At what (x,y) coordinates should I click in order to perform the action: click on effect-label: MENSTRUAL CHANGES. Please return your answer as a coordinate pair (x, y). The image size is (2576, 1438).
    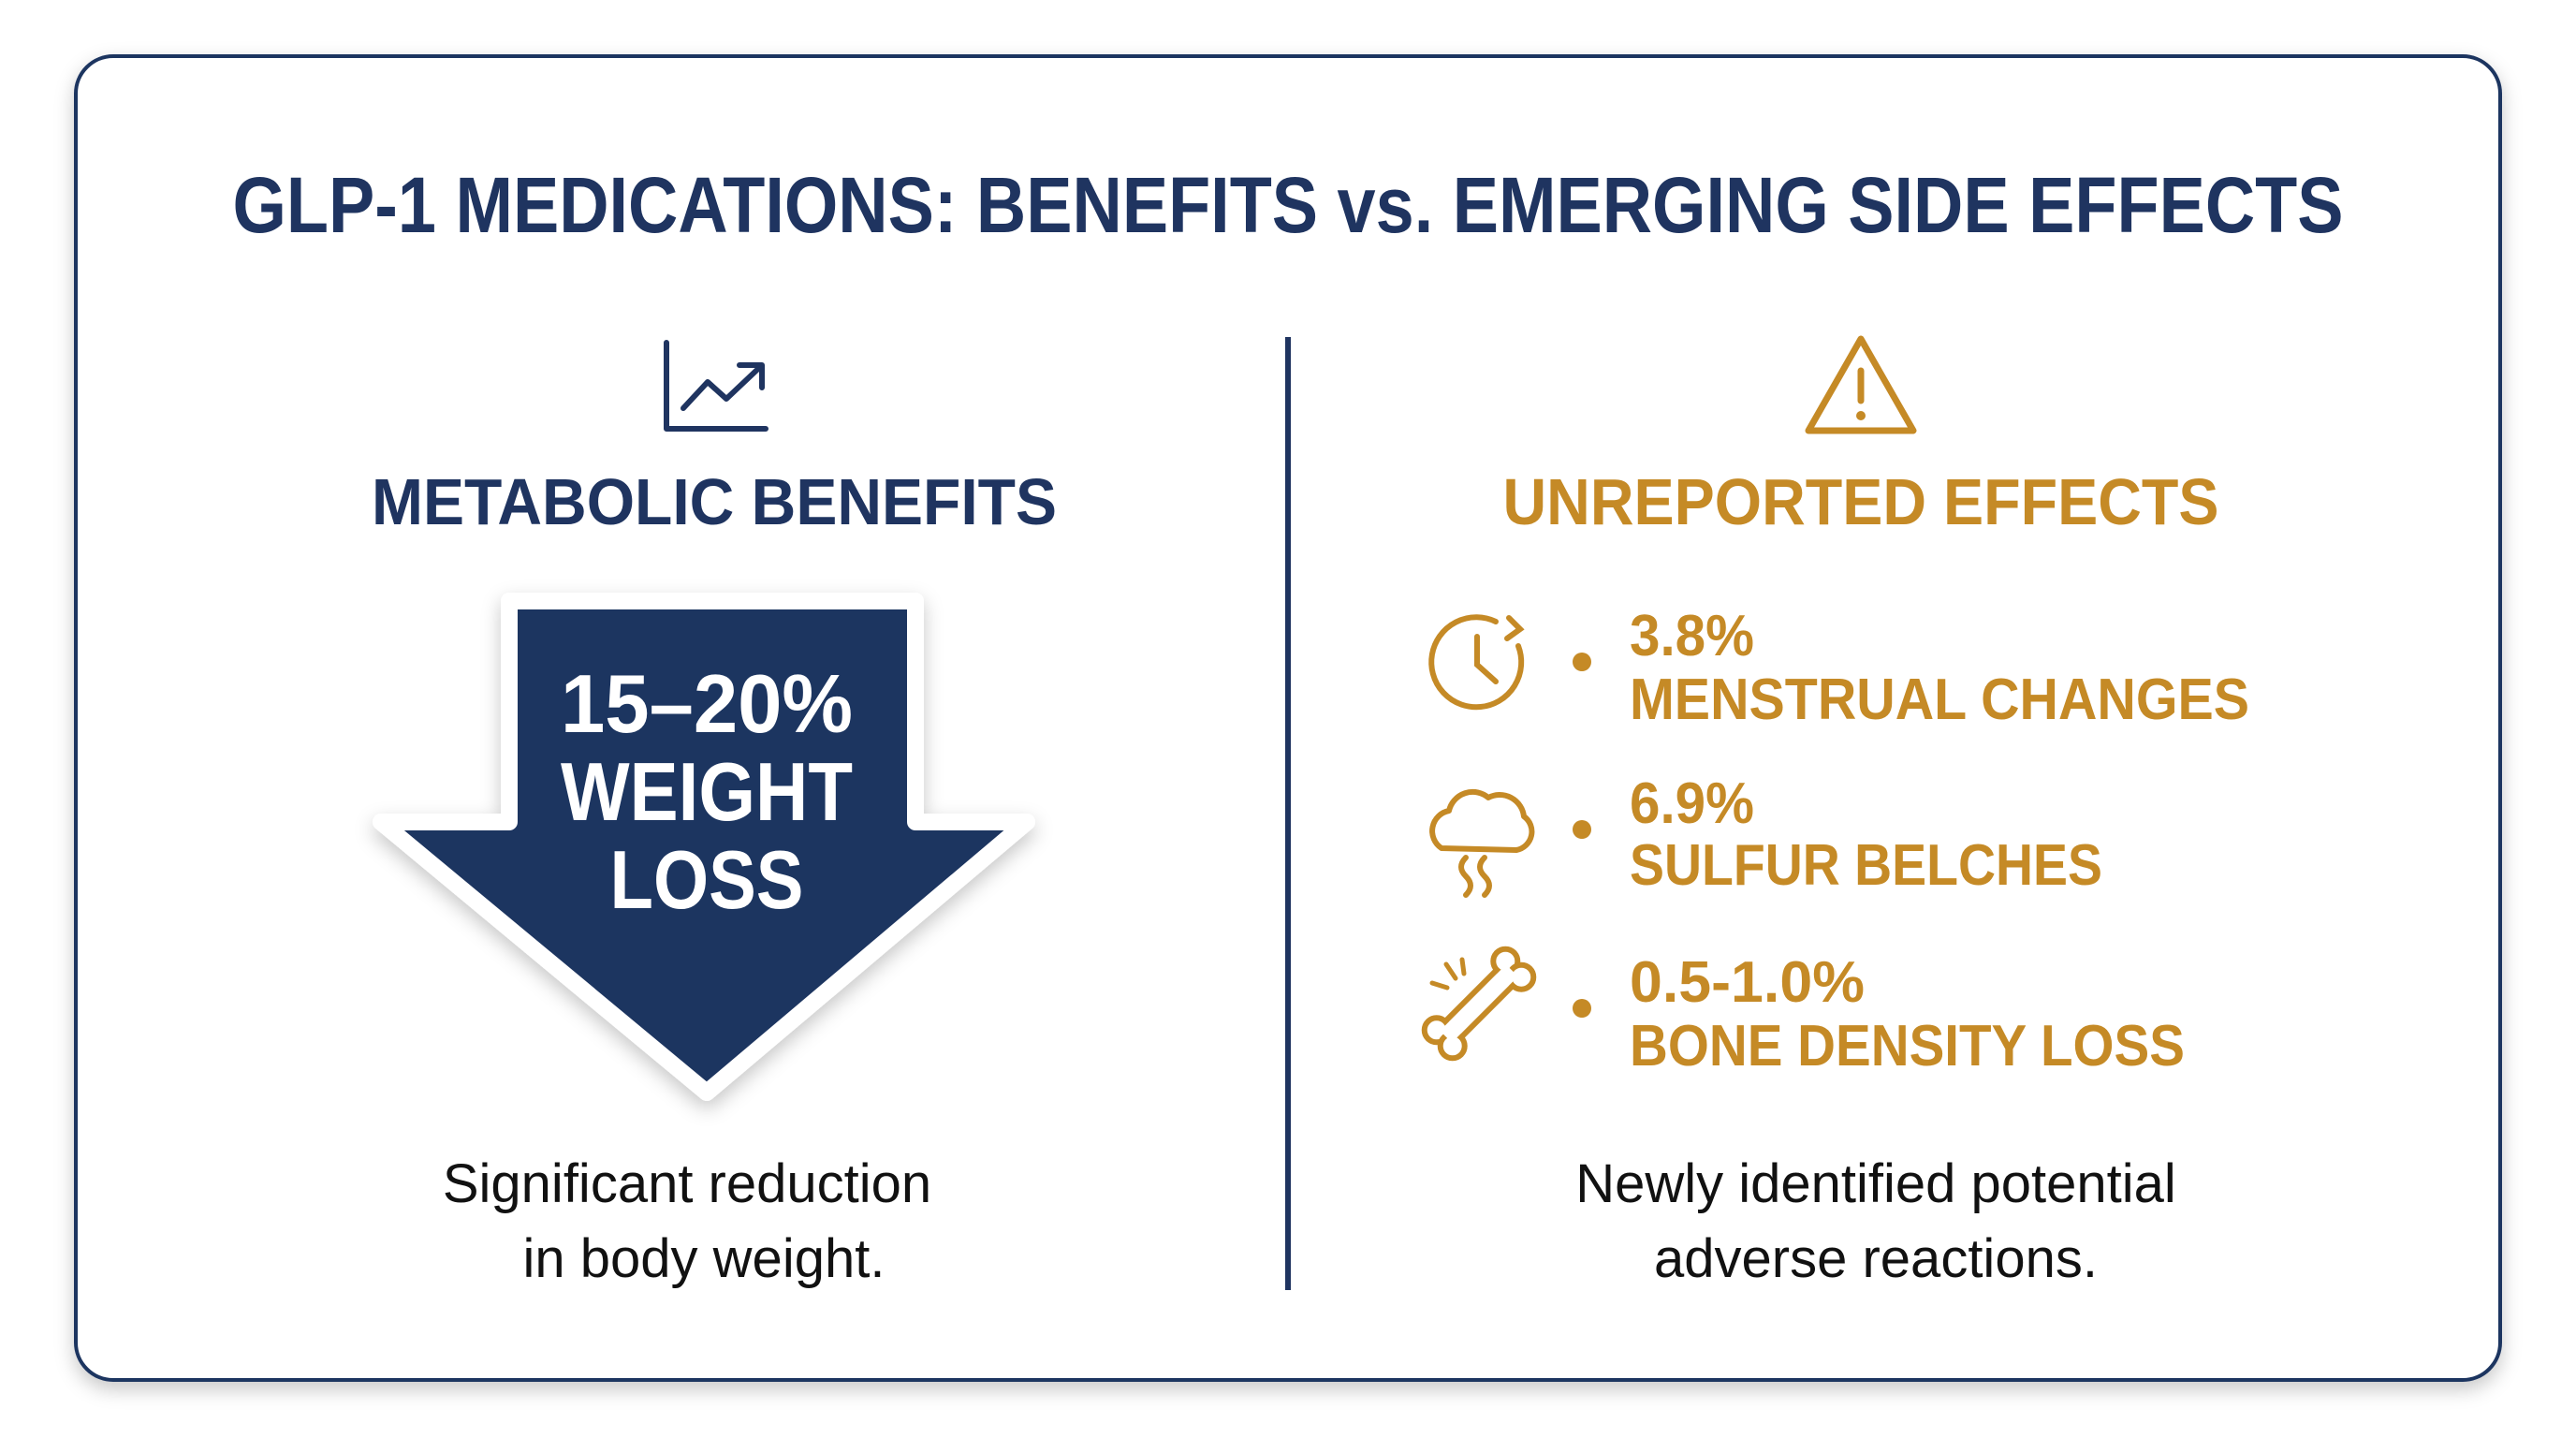
    Looking at the image, I should click on (1939, 700).